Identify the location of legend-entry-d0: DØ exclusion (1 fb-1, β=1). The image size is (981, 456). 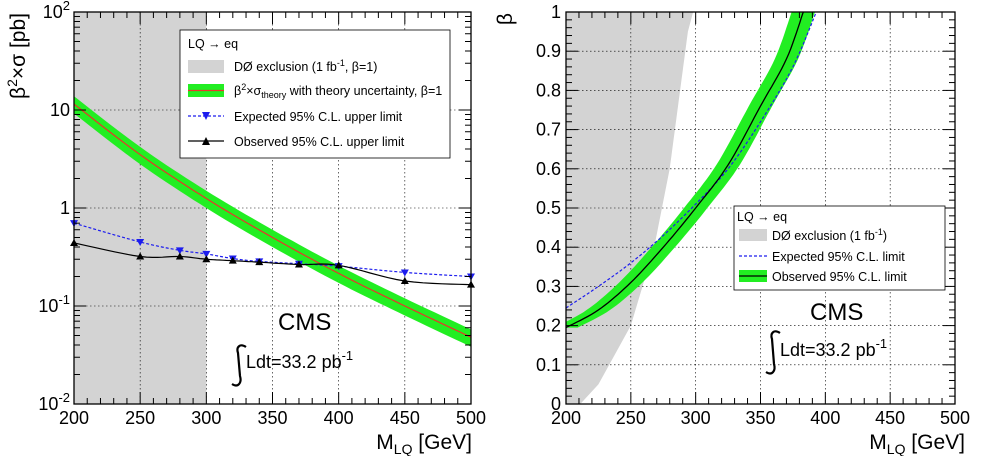
(305, 66).